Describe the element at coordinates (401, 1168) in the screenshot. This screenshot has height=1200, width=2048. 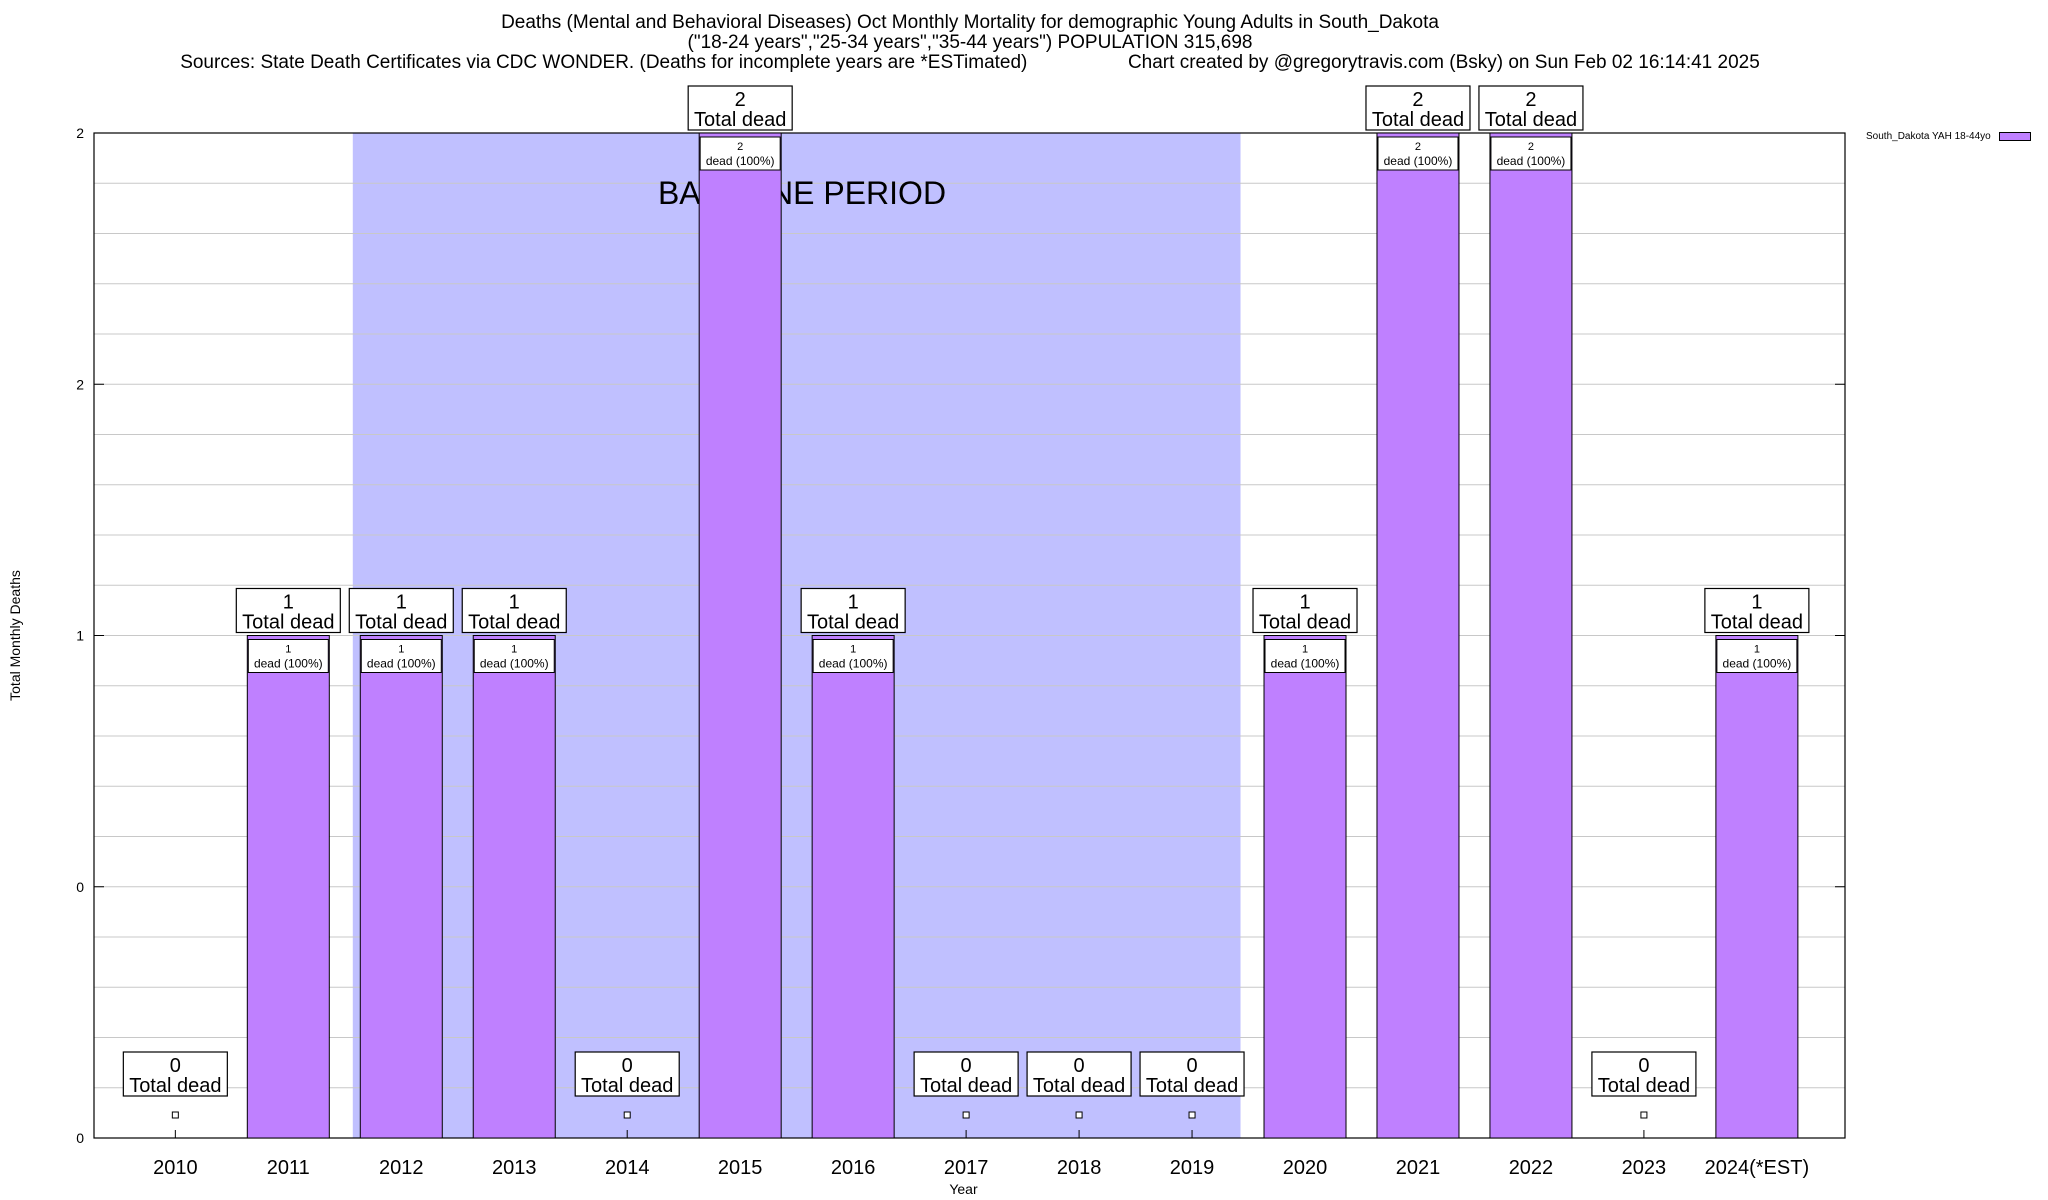
I see `x-tick-label: 2012` at that location.